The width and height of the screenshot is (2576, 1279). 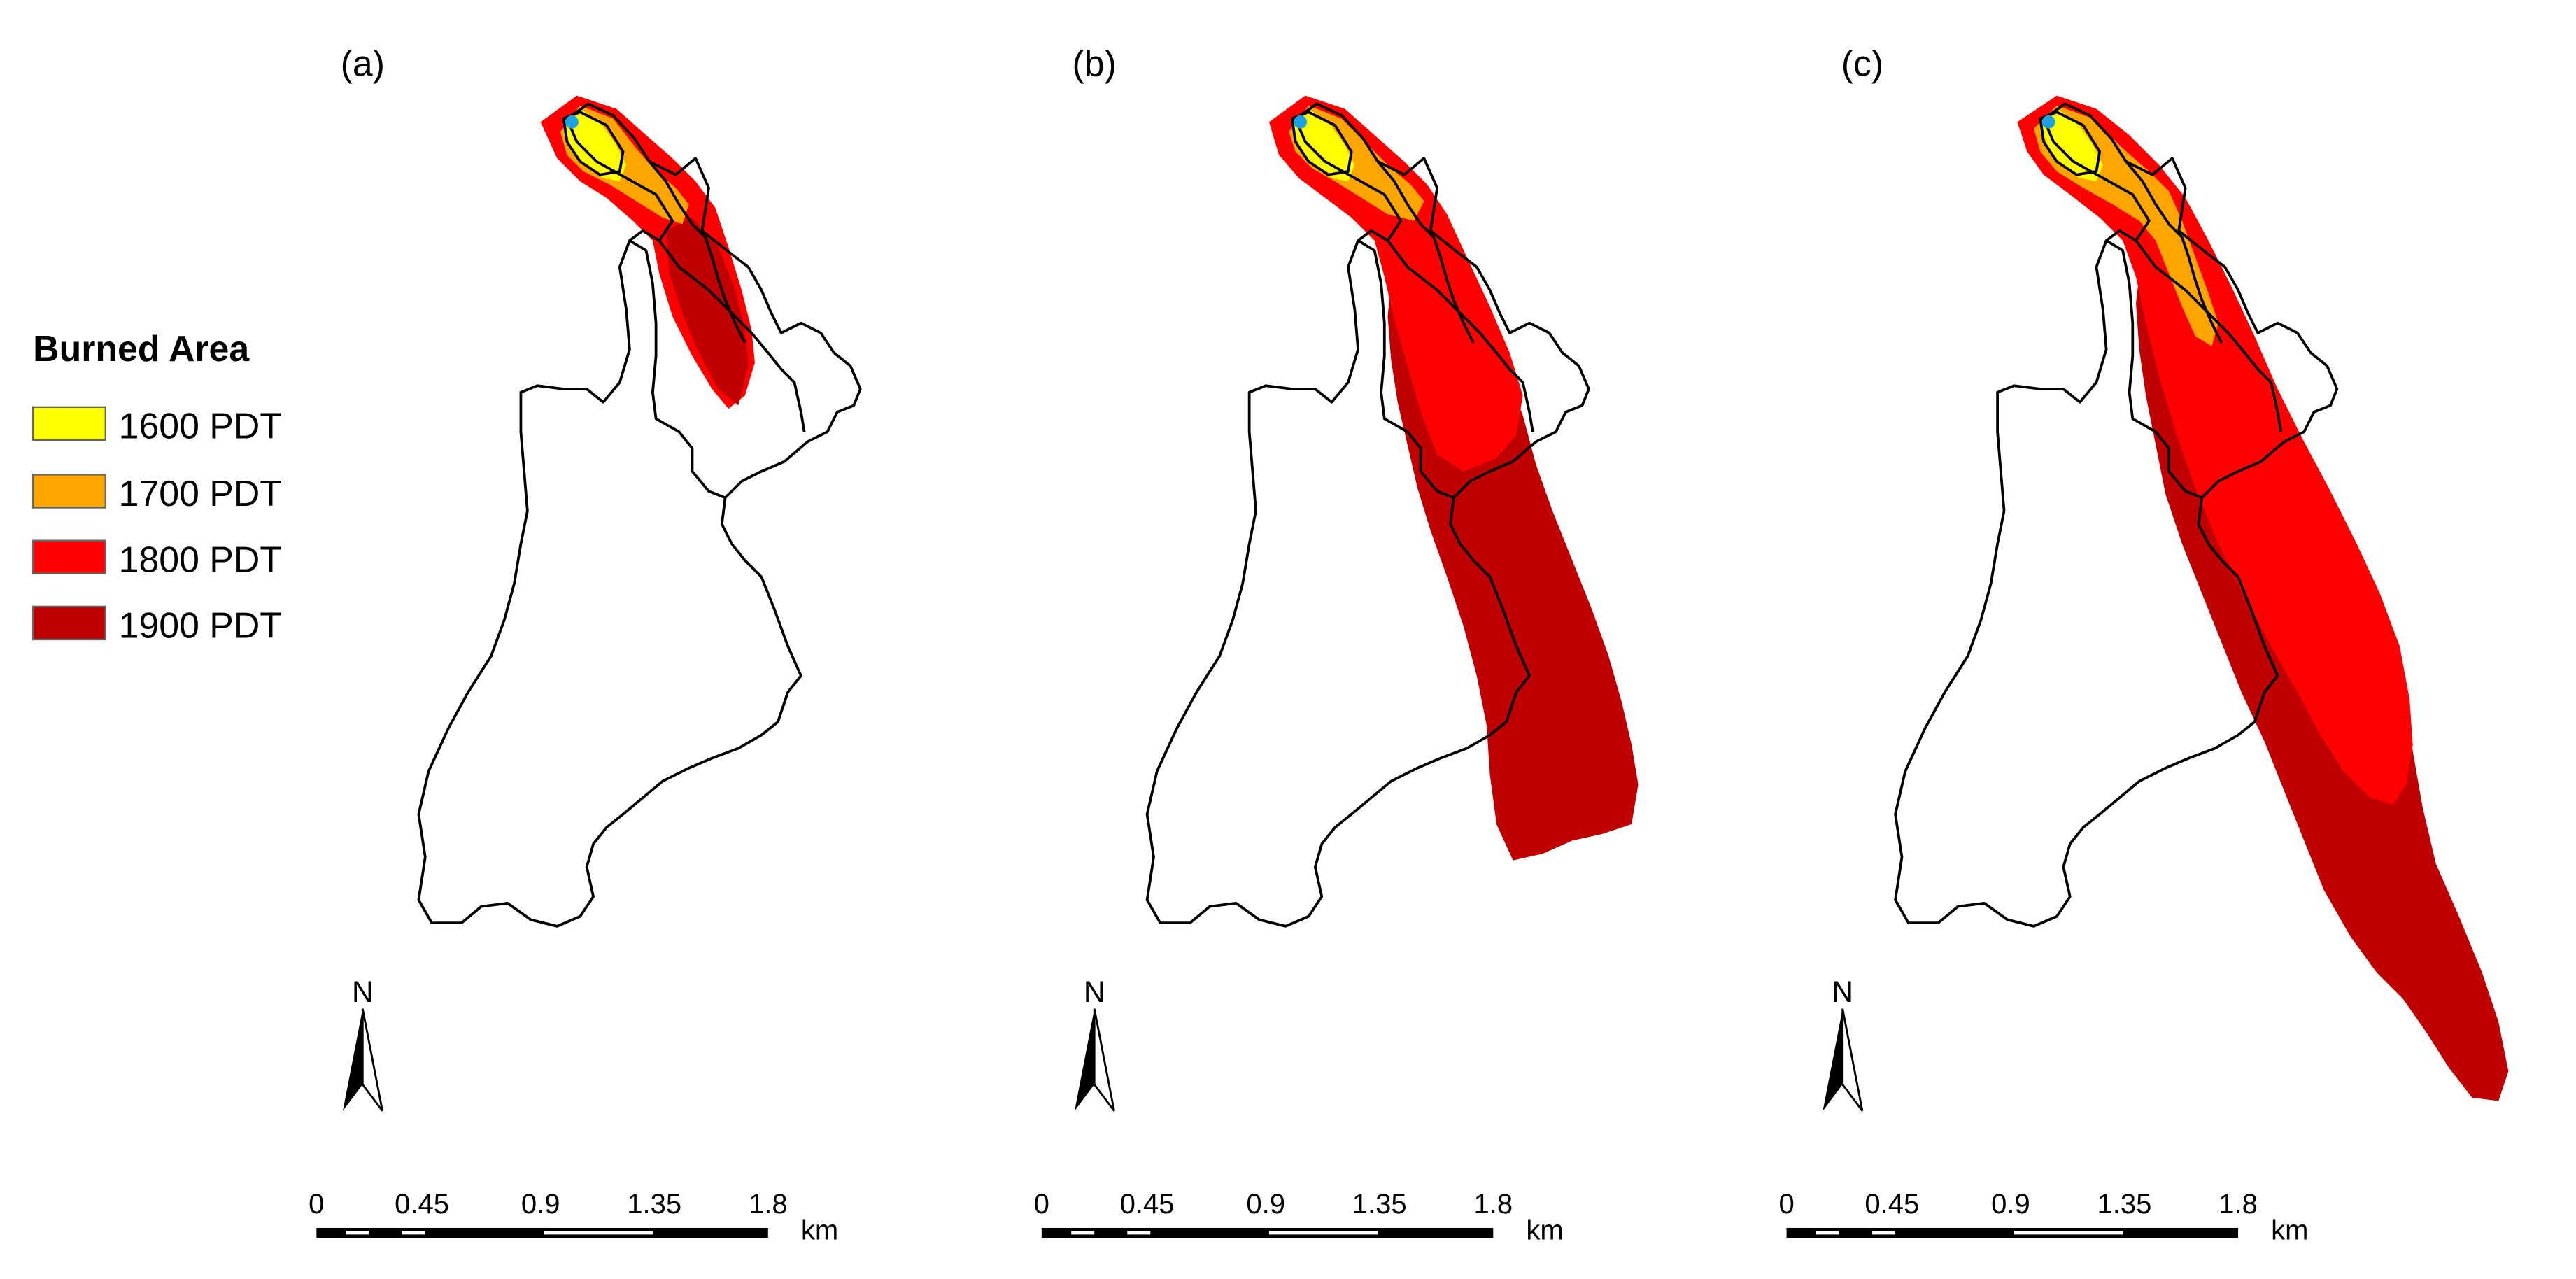 What do you see at coordinates (363, 991) in the screenshot?
I see `north-label-a: N` at bounding box center [363, 991].